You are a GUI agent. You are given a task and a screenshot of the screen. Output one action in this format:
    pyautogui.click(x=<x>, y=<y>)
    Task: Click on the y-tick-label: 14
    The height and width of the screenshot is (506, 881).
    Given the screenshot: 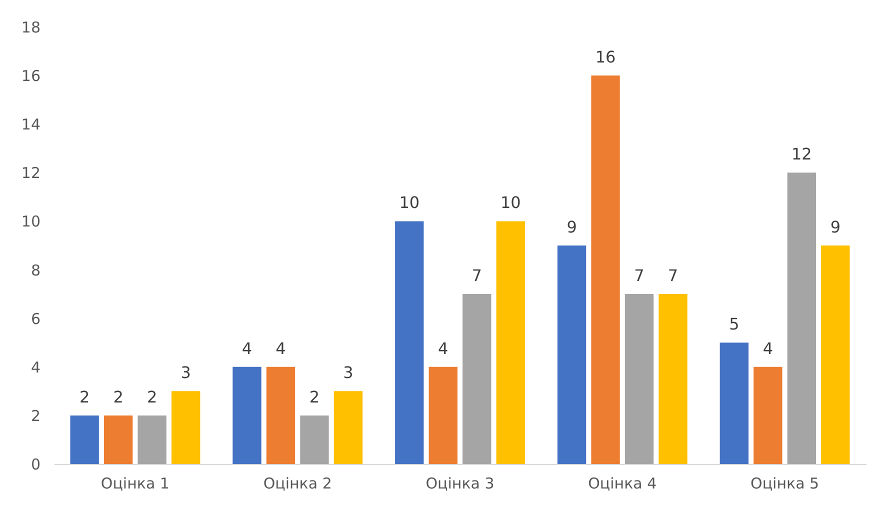 What is the action you would take?
    pyautogui.click(x=30, y=125)
    